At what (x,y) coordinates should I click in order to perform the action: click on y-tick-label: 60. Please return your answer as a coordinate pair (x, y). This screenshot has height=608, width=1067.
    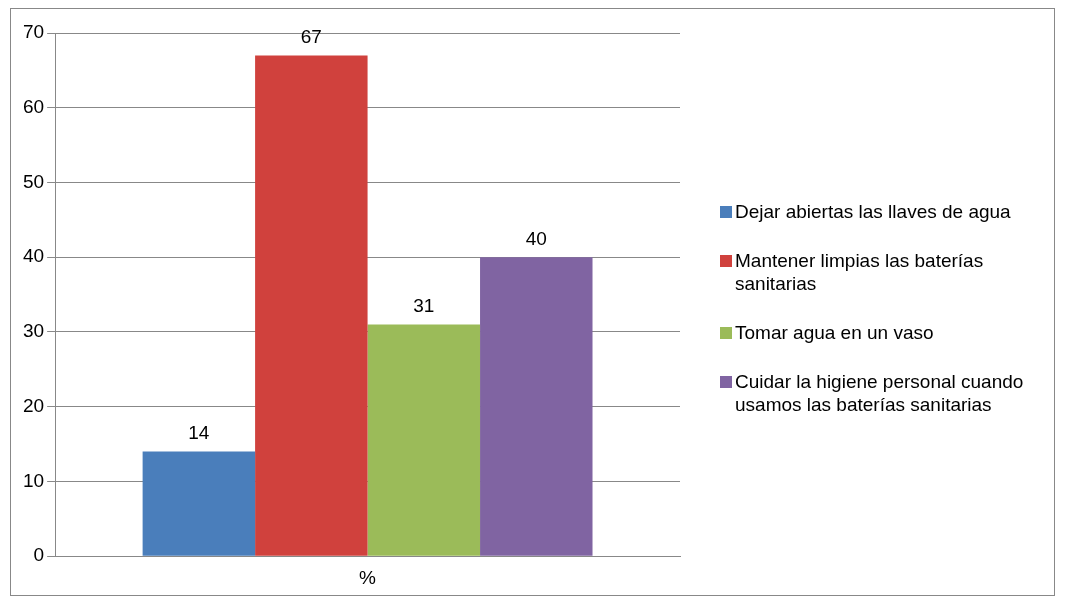
    Looking at the image, I should click on (33, 106).